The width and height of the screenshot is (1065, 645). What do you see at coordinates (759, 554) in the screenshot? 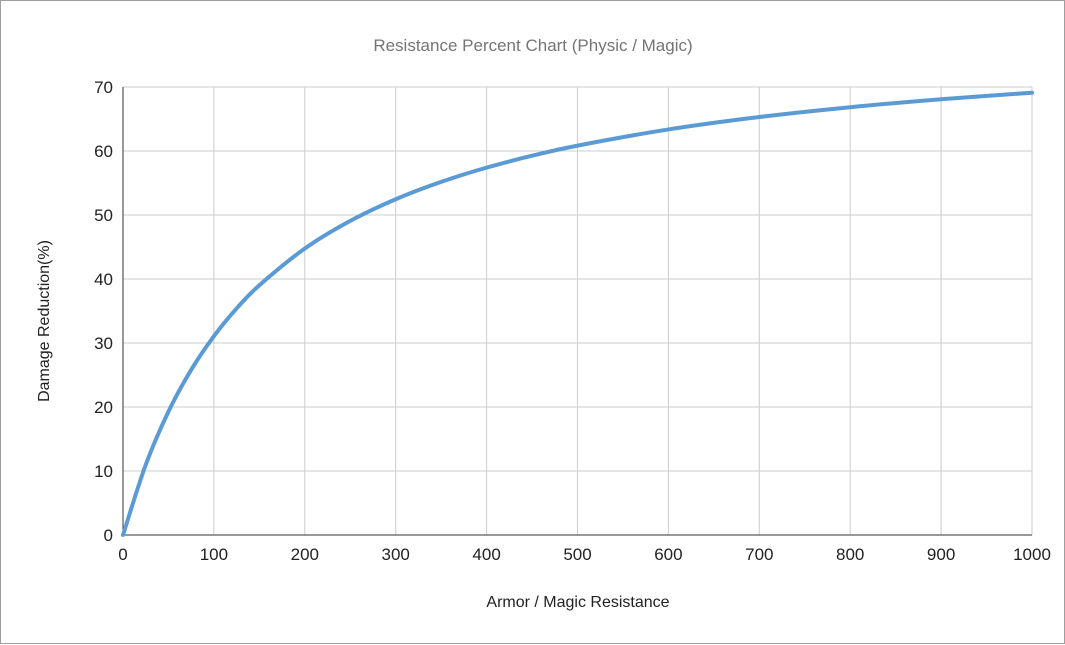
I see `x-tick-label: 700` at bounding box center [759, 554].